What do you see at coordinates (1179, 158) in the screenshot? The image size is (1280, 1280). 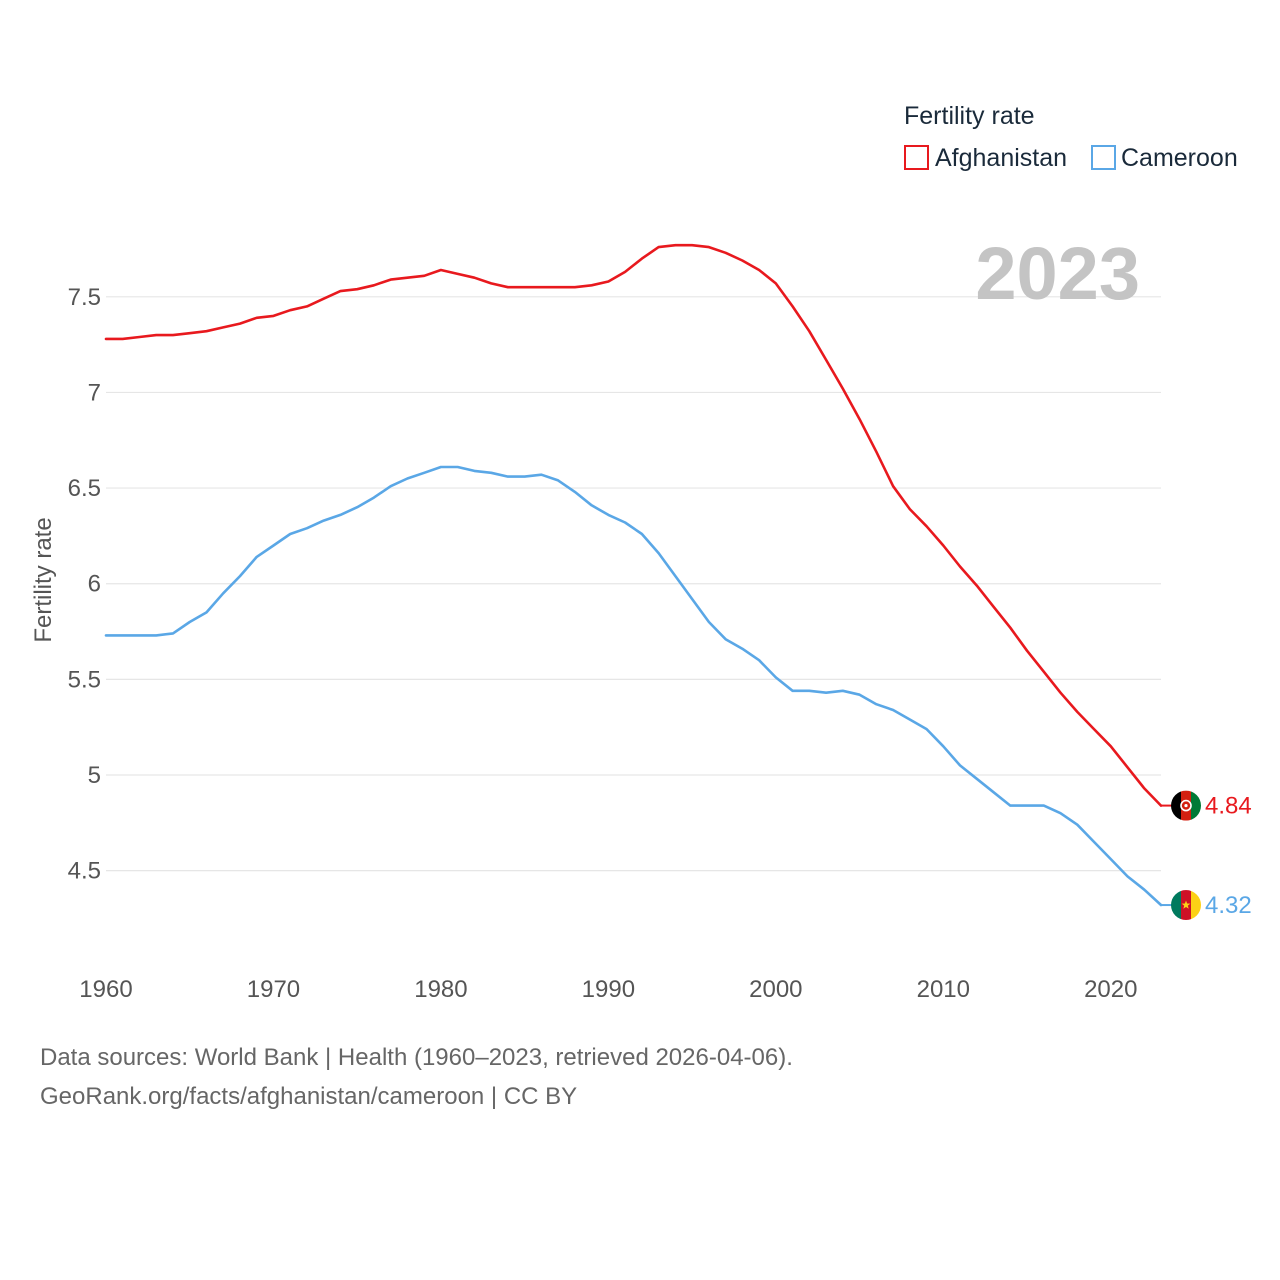 I see `legend-label-cameroon: Cameroon` at bounding box center [1179, 158].